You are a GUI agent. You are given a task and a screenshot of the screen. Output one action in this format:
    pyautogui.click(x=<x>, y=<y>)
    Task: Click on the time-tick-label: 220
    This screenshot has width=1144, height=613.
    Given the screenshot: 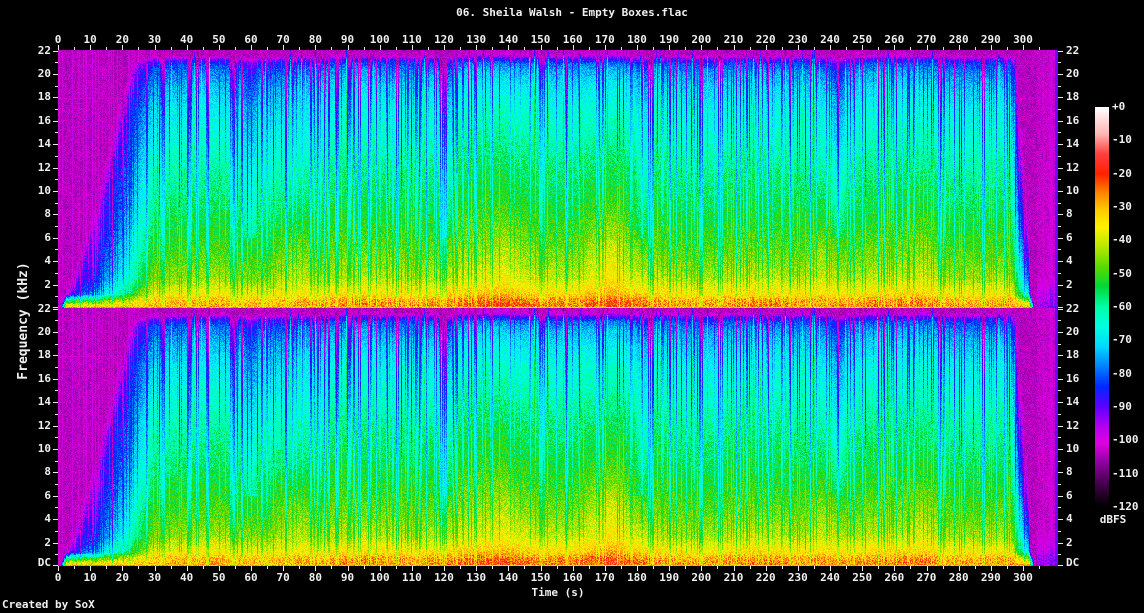 What is the action you would take?
    pyautogui.click(x=765, y=39)
    